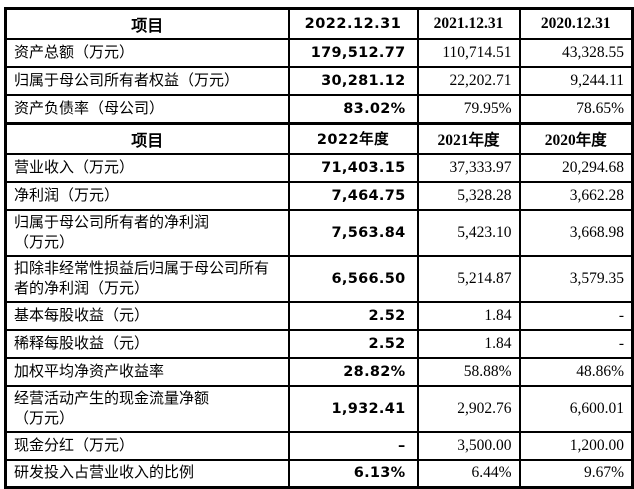  Describe the element at coordinates (468, 232) in the screenshot. I see `value-2021: 5,423.10` at that location.